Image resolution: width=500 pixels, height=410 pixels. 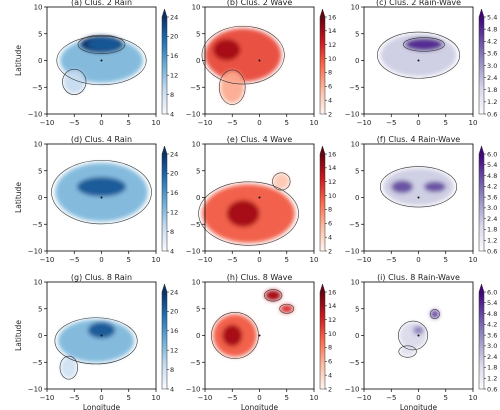 What do you see at coordinates (487, 338) in the screenshot?
I see `colorbar: 0.6 1.2 1.8 2.4 3.0 3.6 4.2 4.8 5.4 6.0` at bounding box center [487, 338].